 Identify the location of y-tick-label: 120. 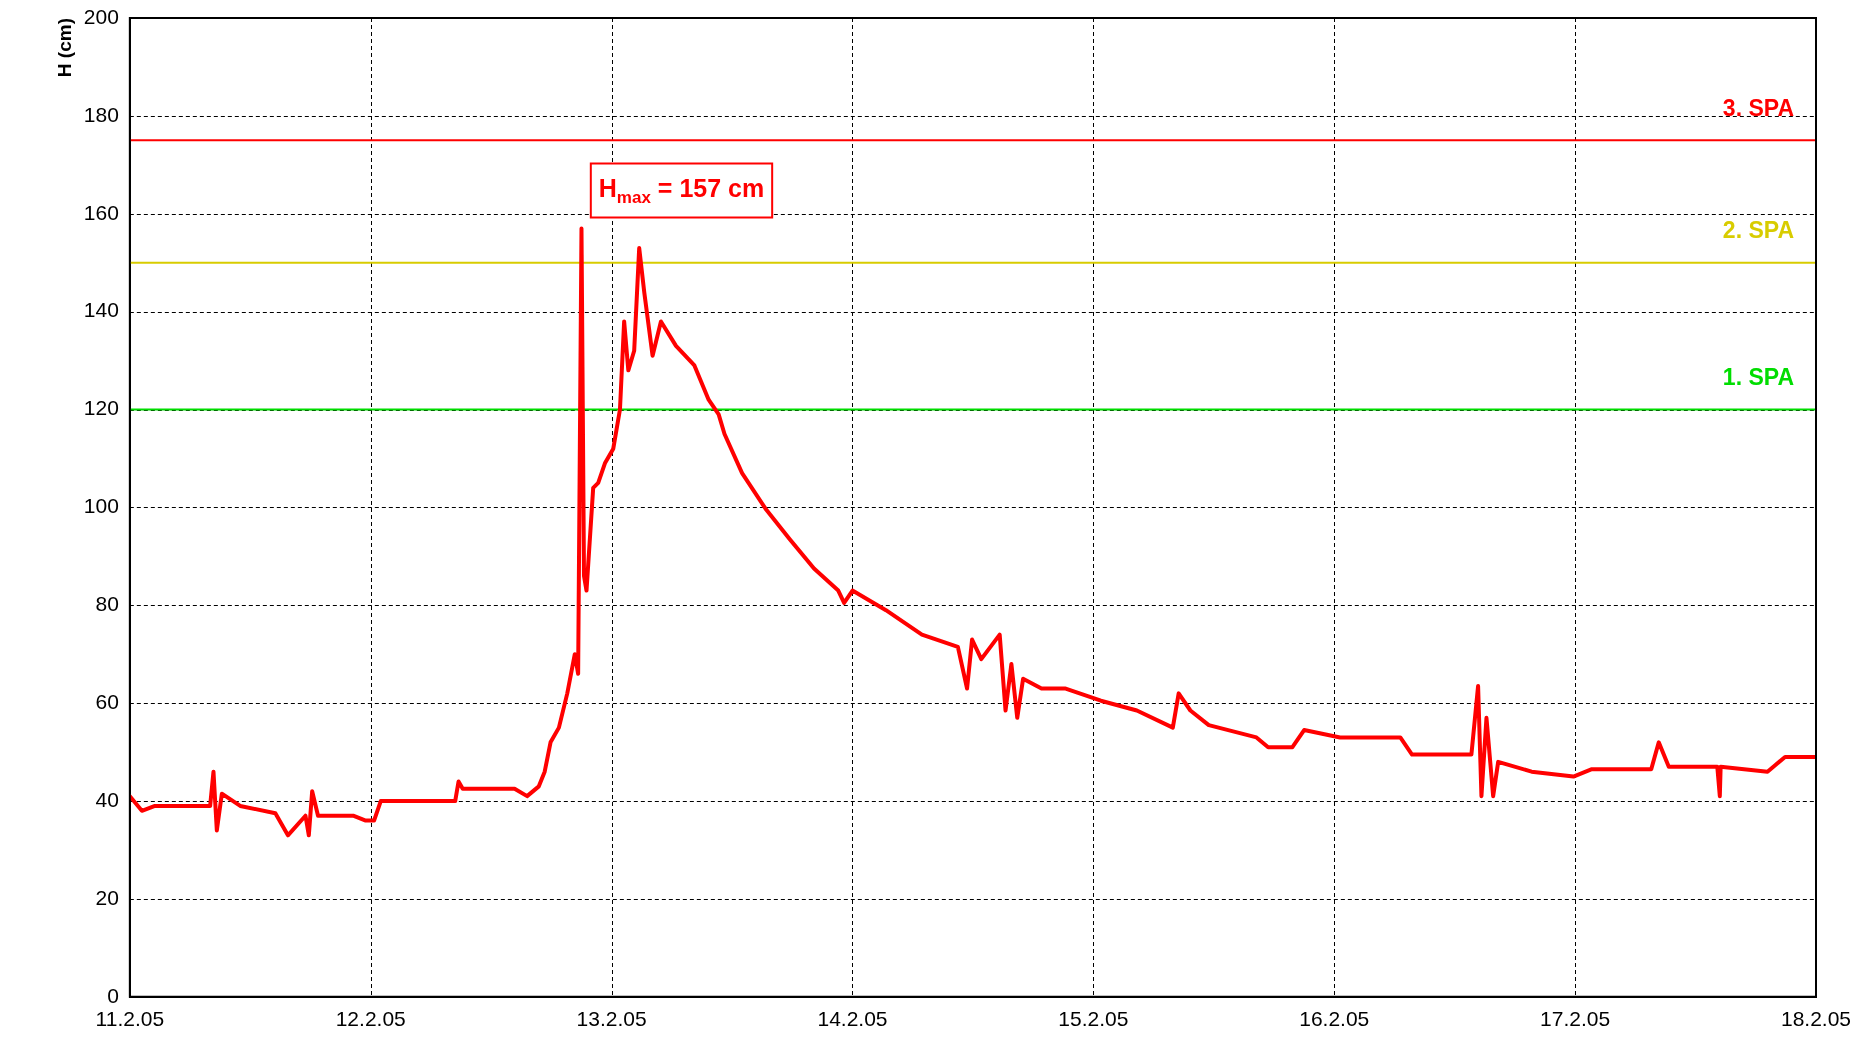
(101, 408).